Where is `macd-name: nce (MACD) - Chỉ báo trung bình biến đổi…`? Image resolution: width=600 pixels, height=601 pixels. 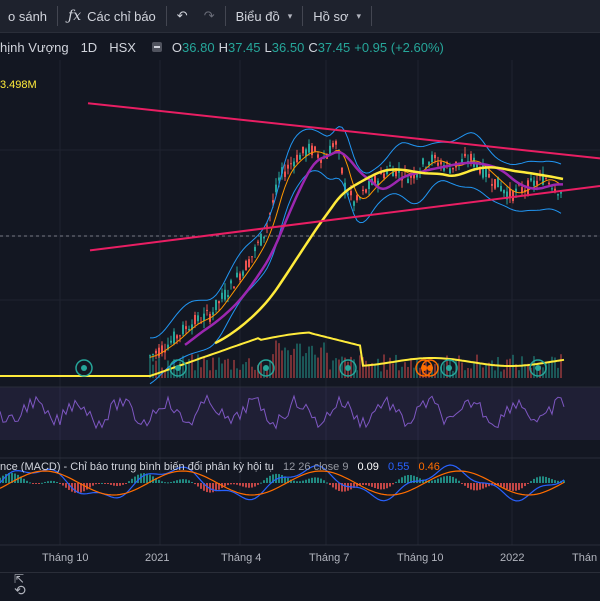
macd-name: nce (MACD) - Chỉ báo trung bình biến đổi… is located at coordinates (137, 467).